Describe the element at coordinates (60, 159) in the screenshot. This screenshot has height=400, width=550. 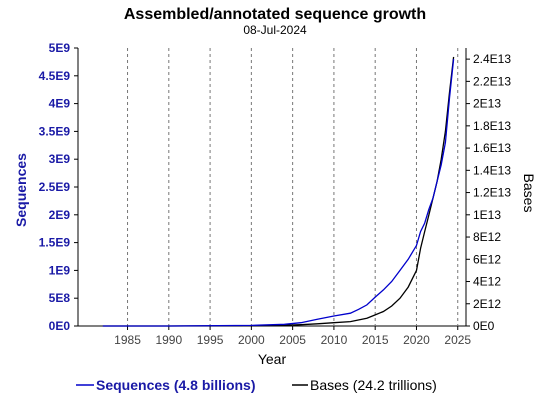
I see `left-tick-label-6: 3E9` at that location.